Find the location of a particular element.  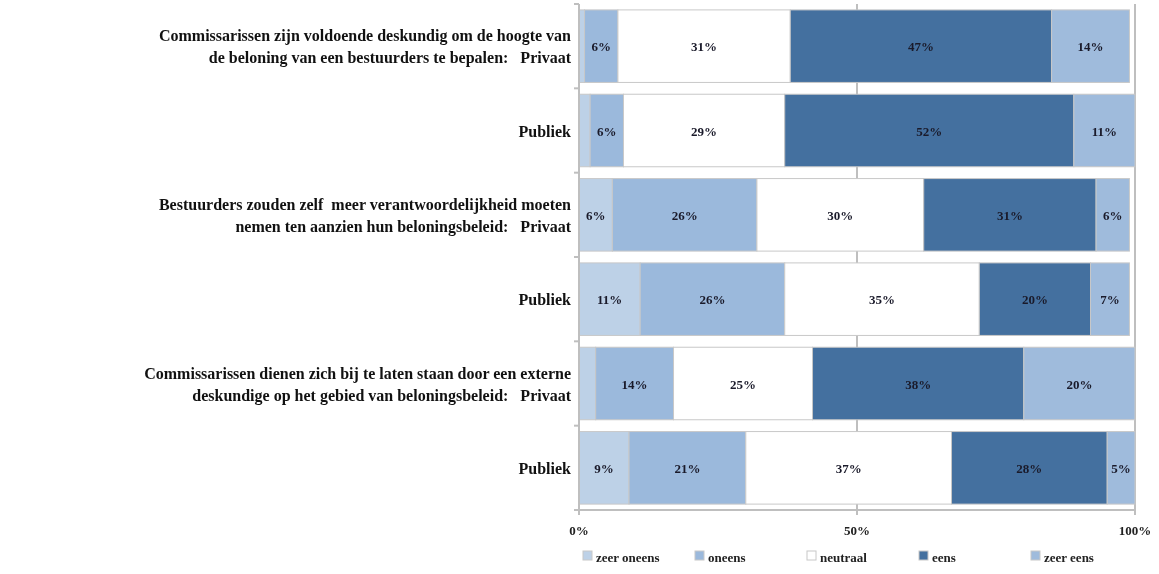

data-label: 25% is located at coordinates (743, 384).